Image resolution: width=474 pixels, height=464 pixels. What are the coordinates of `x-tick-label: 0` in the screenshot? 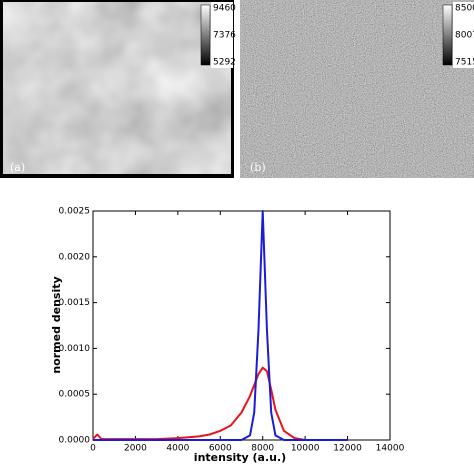 It's located at (93, 449).